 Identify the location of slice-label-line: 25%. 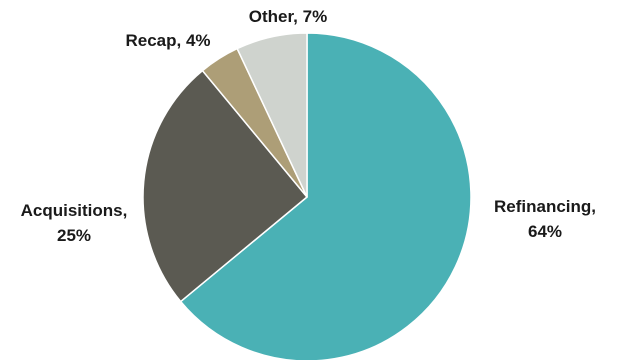
(74, 235).